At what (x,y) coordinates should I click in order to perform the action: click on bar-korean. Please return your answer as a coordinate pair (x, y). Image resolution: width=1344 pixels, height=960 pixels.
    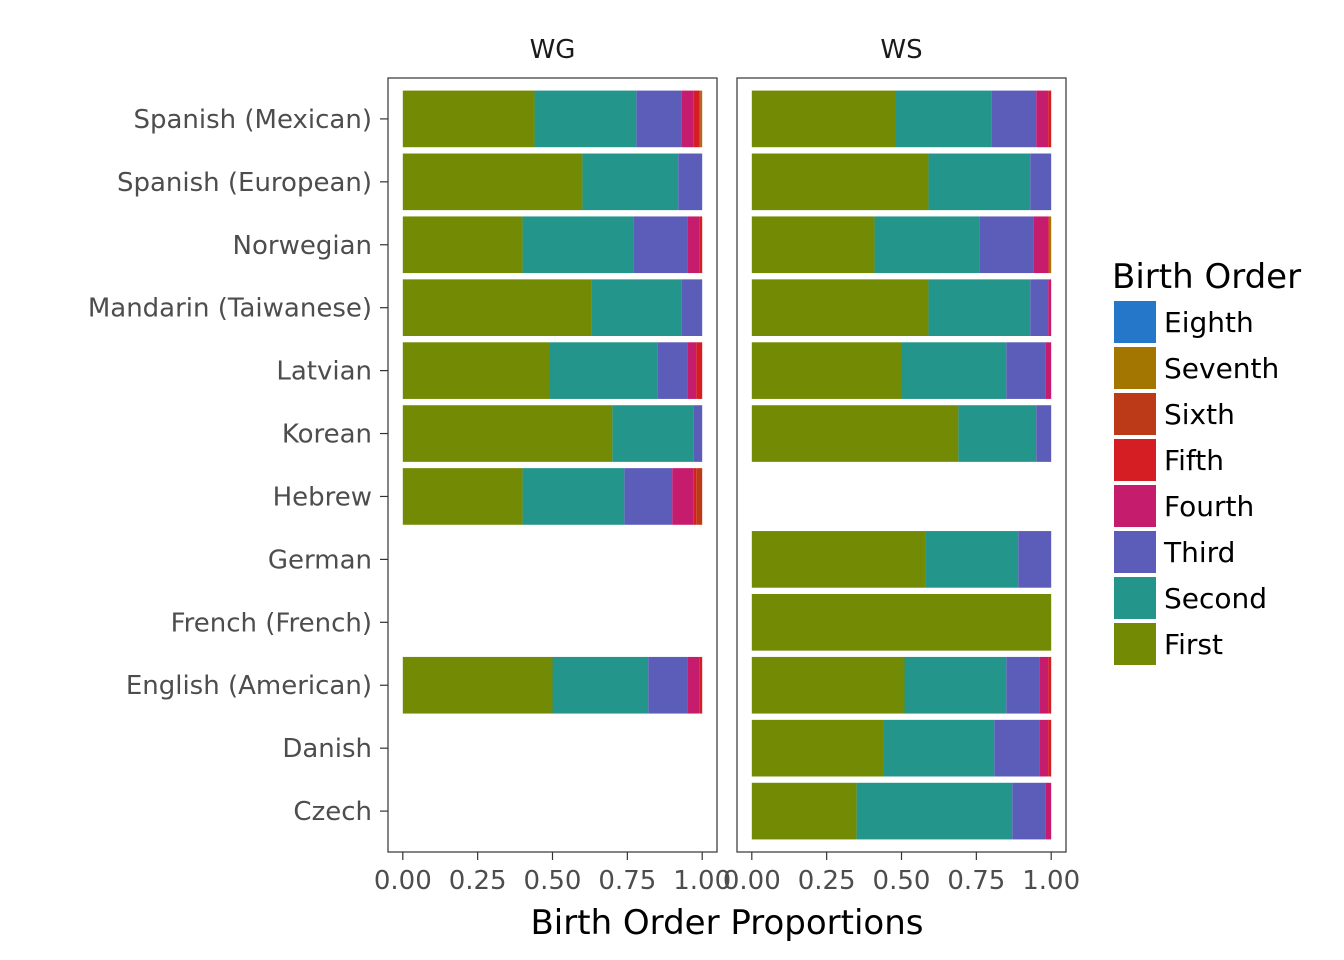
    Looking at the image, I should click on (552, 433).